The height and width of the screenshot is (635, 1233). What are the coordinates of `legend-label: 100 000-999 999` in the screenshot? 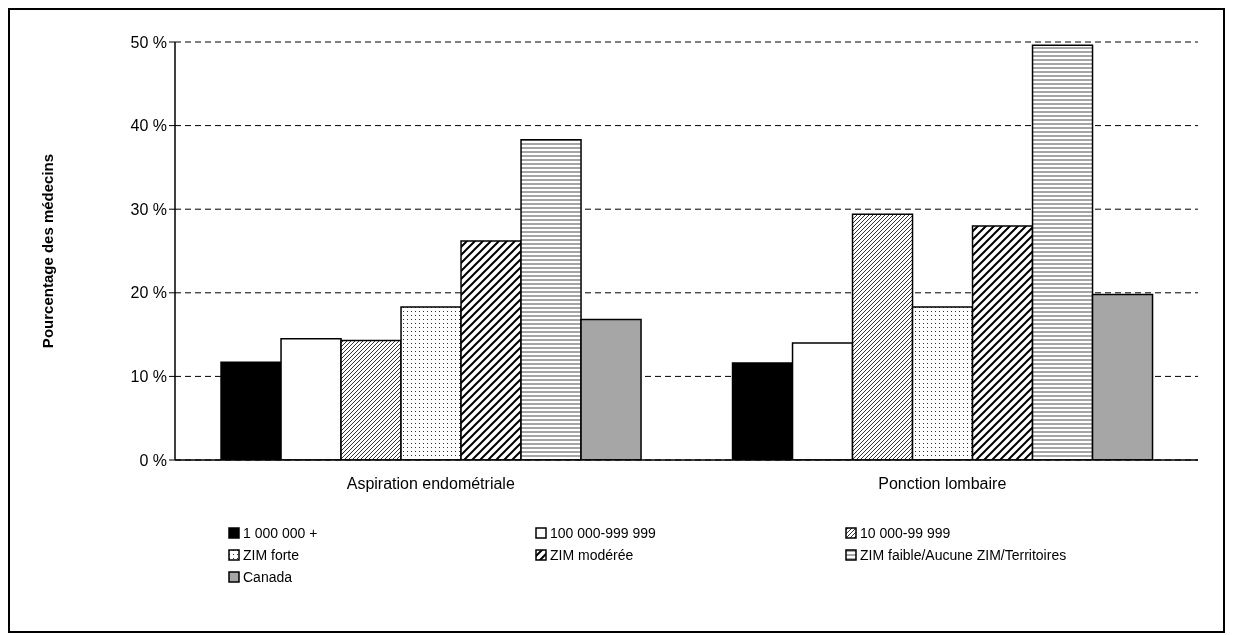 It's located at (603, 533).